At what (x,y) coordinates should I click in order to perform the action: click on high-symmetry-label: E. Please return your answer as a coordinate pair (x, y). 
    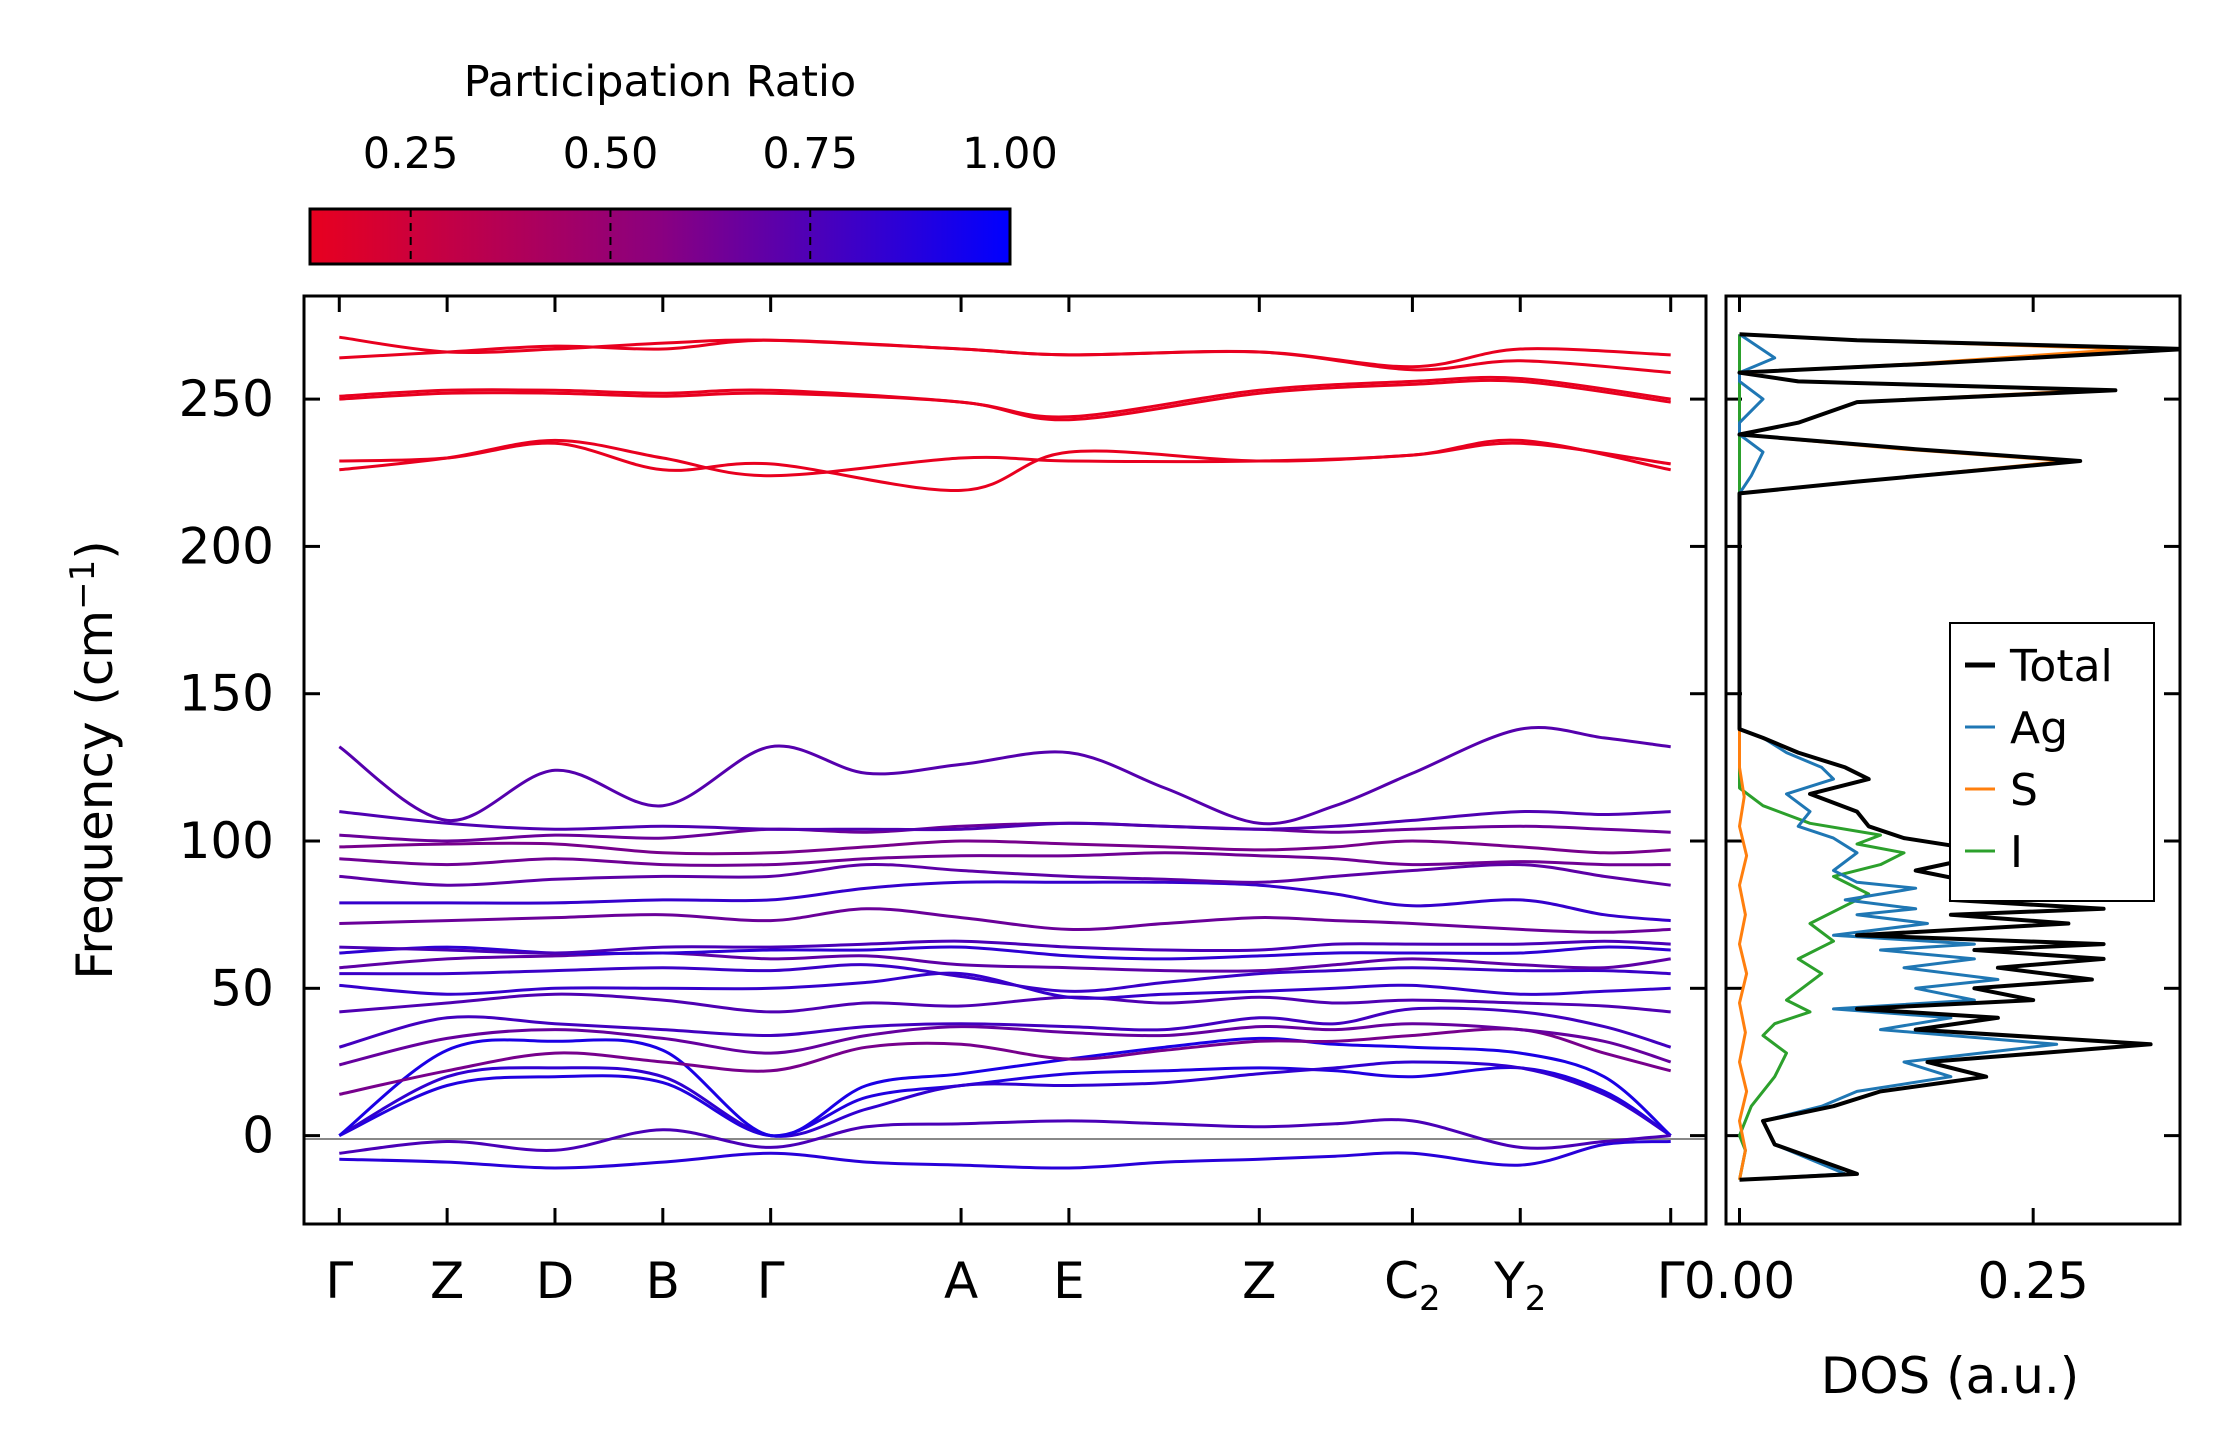
    Looking at the image, I should click on (1069, 1281).